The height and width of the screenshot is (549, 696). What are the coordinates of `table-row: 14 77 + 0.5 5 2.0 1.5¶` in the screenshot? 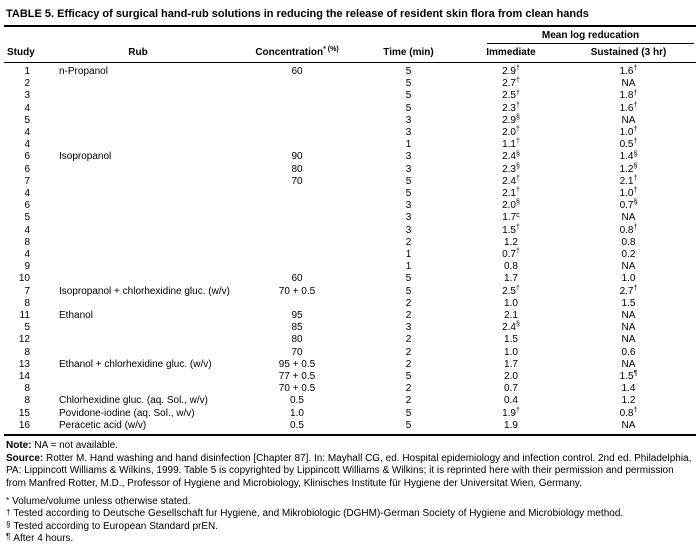 It's located at (350, 376).